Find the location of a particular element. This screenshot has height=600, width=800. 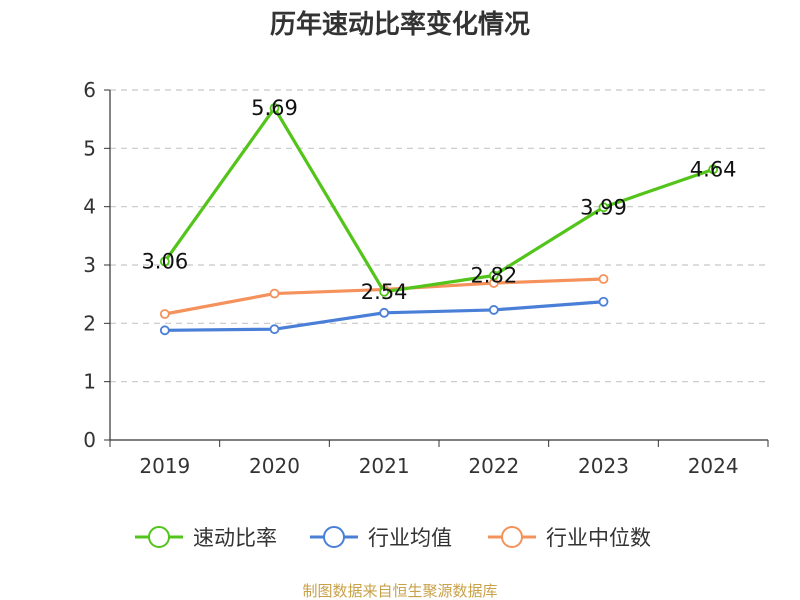

x-tick-label: 2019 is located at coordinates (164, 466).